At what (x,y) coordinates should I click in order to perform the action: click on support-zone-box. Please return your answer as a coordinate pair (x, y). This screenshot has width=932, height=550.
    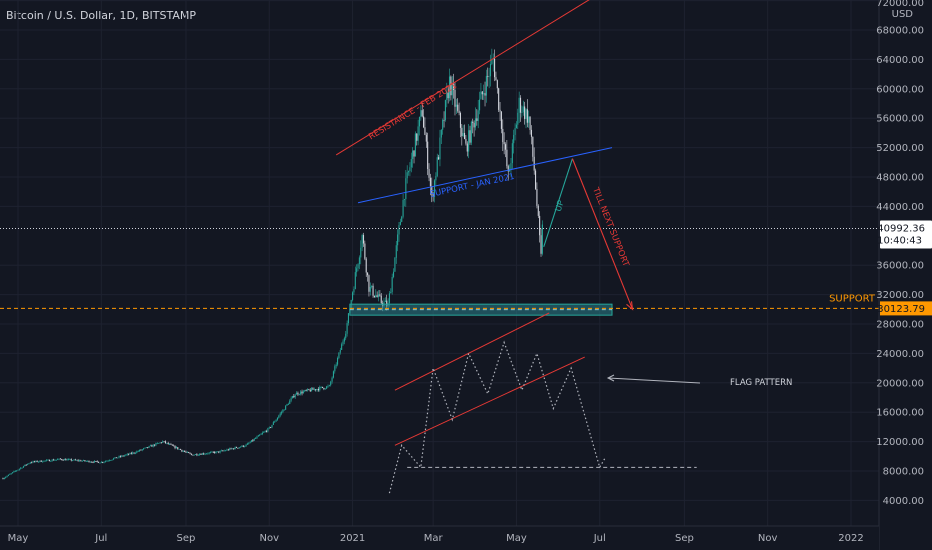
    Looking at the image, I should click on (481, 309).